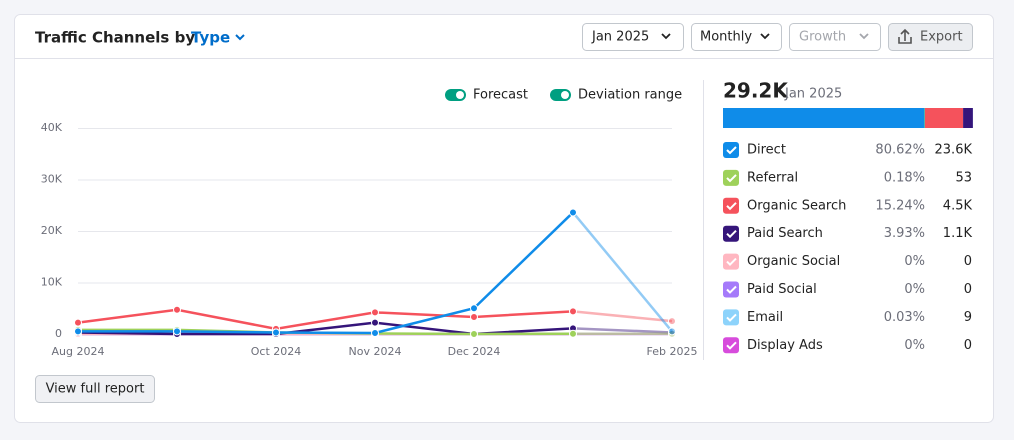 The image size is (1014, 440). Describe the element at coordinates (904, 177) in the screenshot. I see `share-label: 0.18%` at that location.